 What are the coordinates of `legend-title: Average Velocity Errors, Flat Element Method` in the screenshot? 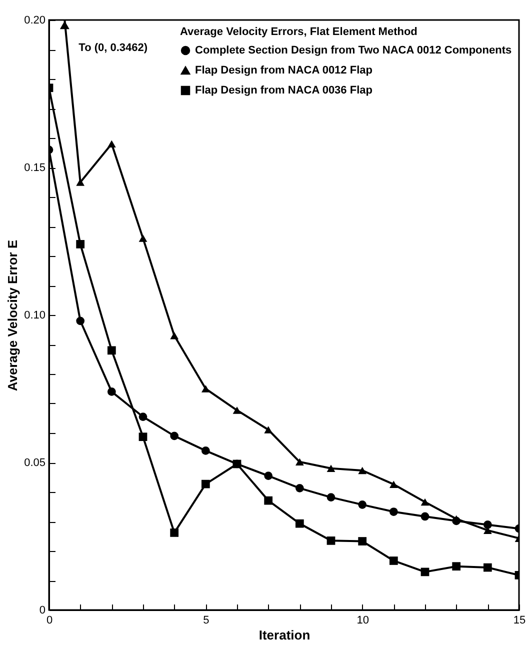 It's located at (299, 32).